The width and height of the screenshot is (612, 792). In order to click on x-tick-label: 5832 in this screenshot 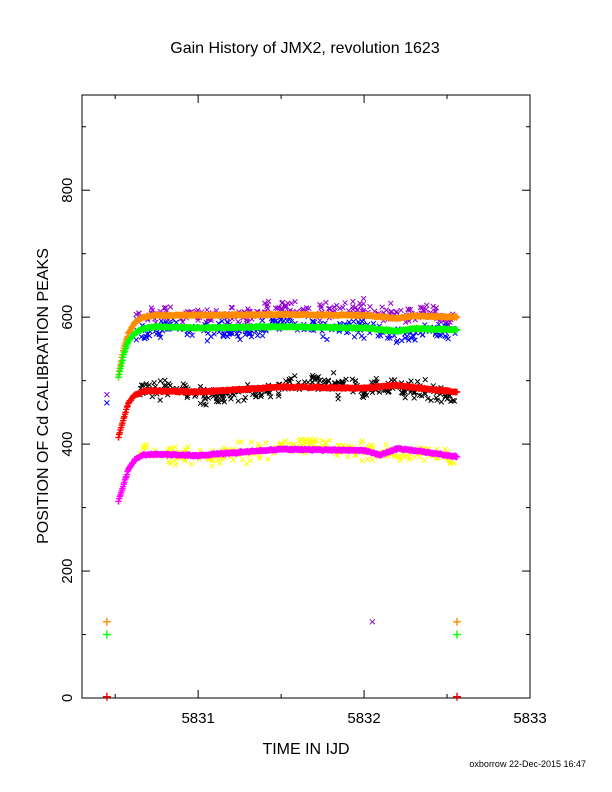, I will do `click(363, 718)`.